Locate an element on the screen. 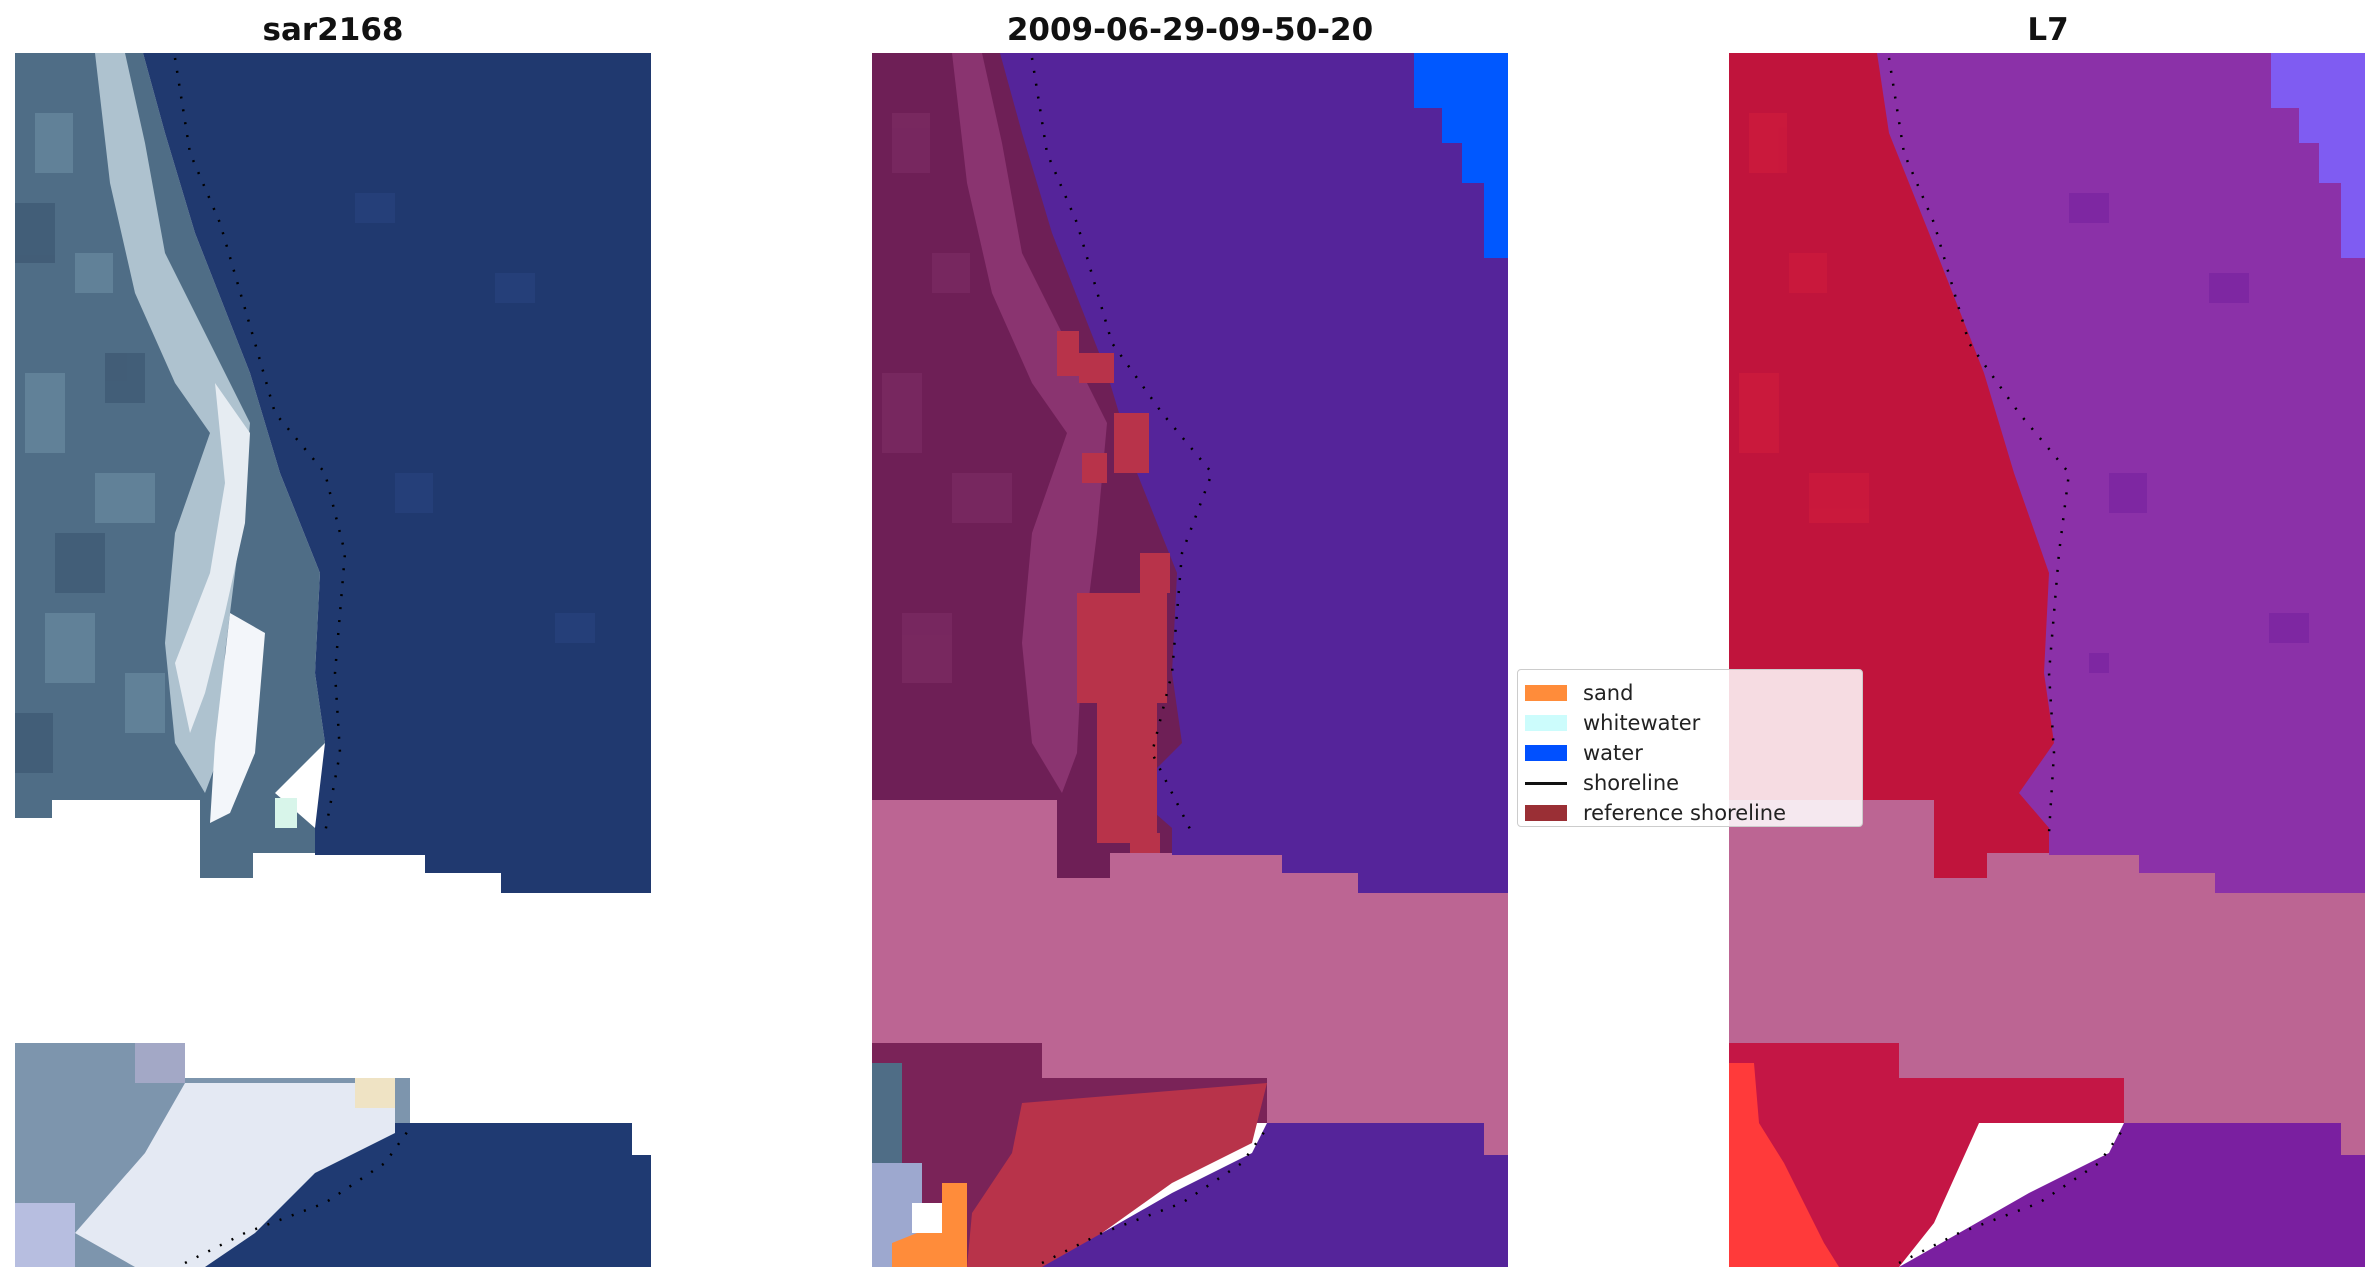 The width and height of the screenshot is (2380, 1283). legend-item-reference-shoreline: reference shoreline is located at coordinates (1693, 812).